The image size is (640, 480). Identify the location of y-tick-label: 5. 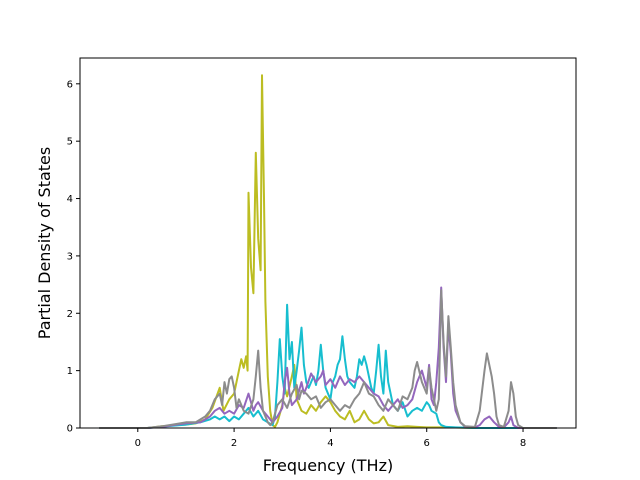
(70, 142).